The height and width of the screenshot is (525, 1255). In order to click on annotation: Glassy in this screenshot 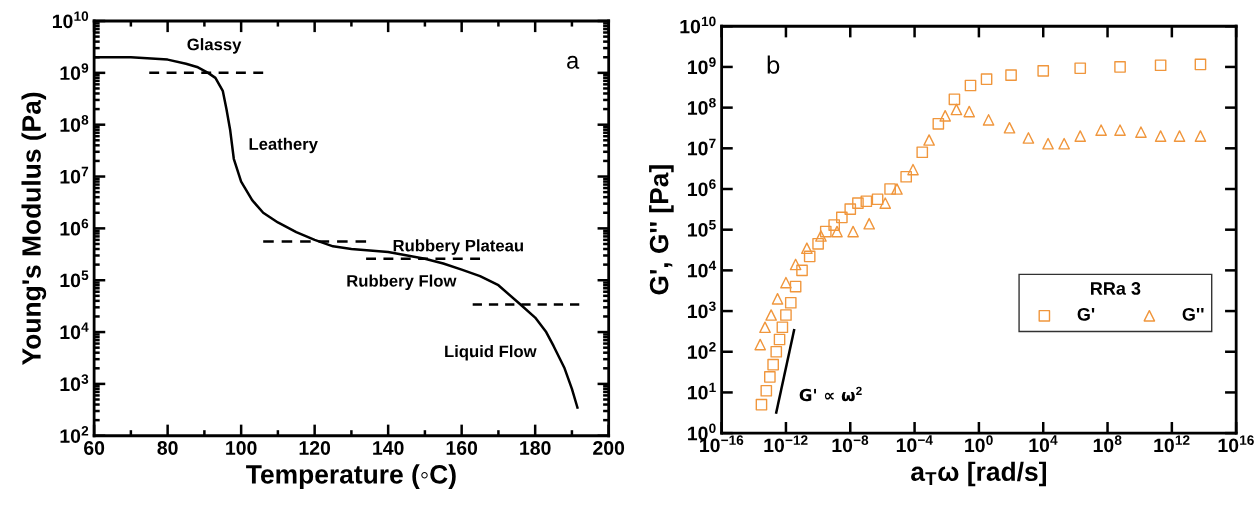, I will do `click(214, 46)`.